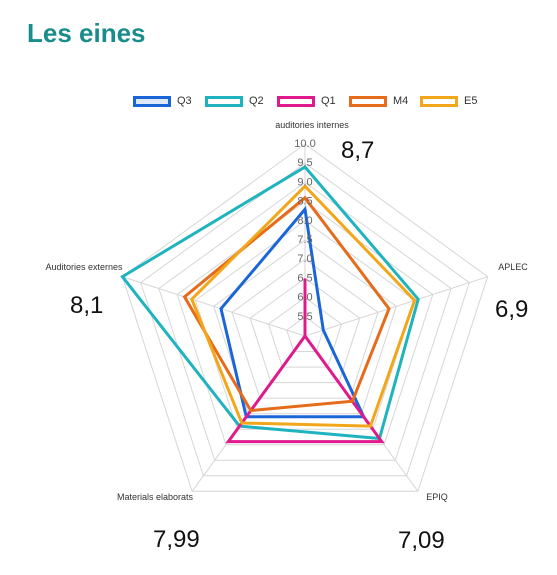  Describe the element at coordinates (184, 101) in the screenshot. I see `legend-label: Q3` at that location.